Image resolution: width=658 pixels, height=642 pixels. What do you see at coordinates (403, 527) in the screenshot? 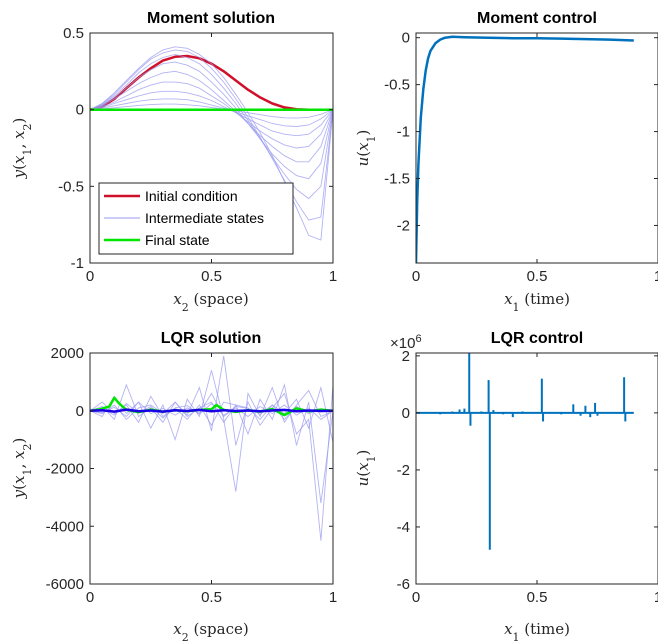
I see `y-tick-label: -4` at bounding box center [403, 527].